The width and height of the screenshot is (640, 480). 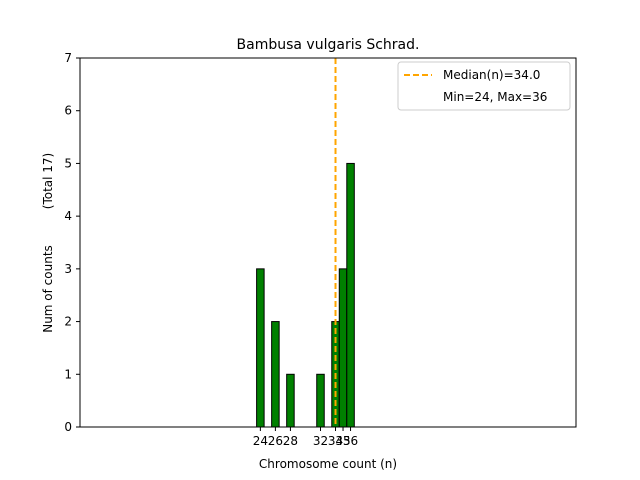 I want to click on y-tick-label: 0, so click(x=68, y=427).